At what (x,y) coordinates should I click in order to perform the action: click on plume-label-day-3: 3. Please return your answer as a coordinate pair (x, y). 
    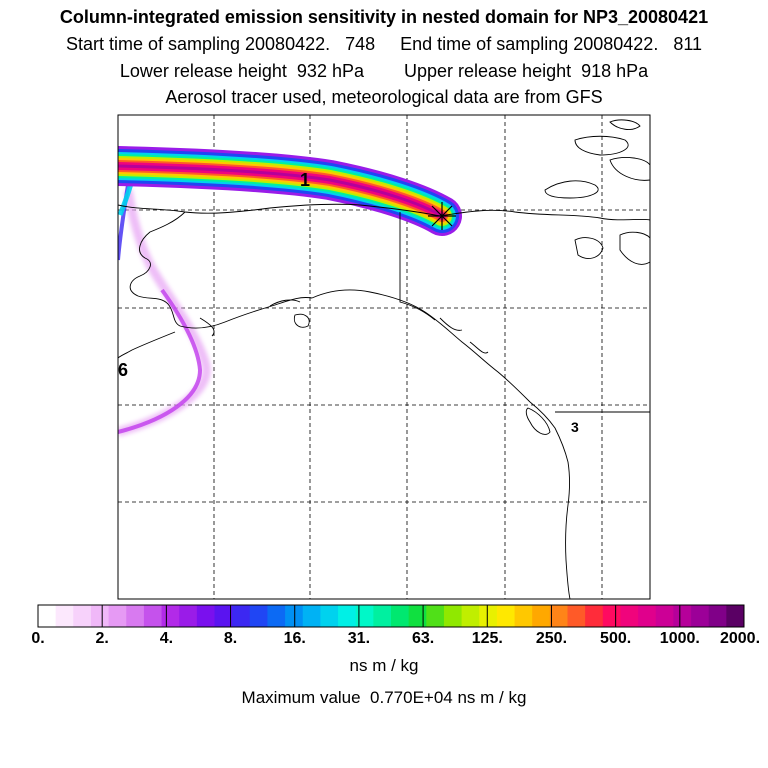
    Looking at the image, I should click on (575, 427).